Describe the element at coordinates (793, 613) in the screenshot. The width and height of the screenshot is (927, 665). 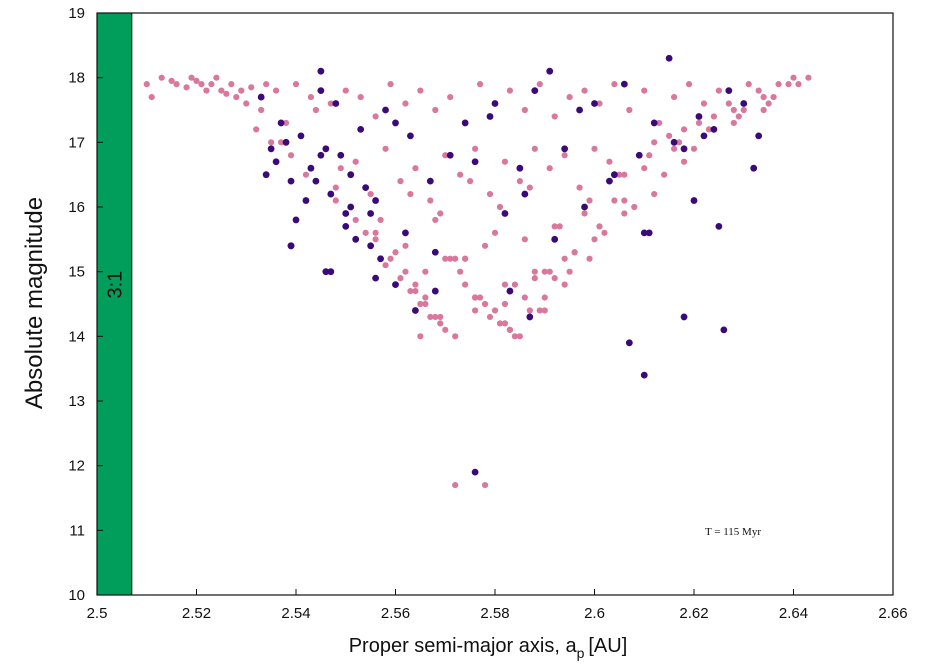
I see `x-tick-label: 2.64` at that location.